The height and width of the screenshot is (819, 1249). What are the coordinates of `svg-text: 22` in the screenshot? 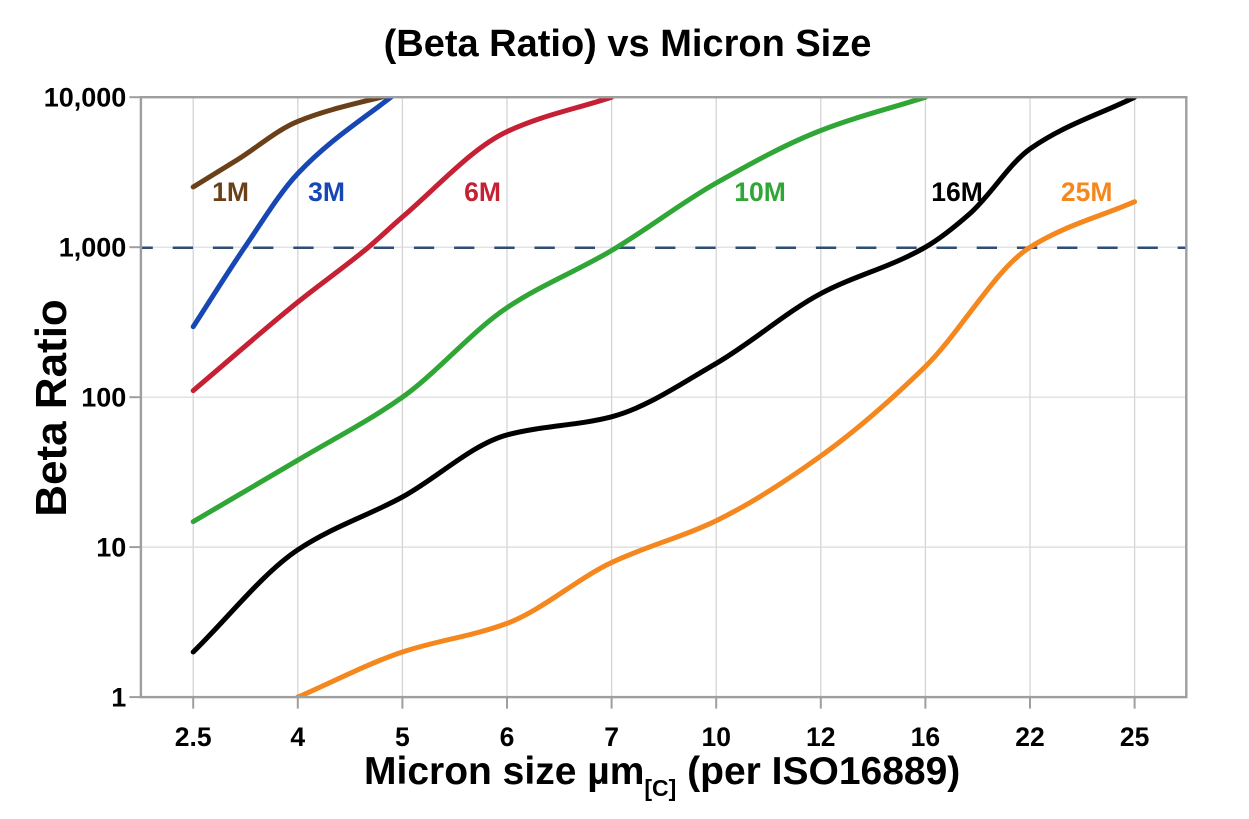 It's located at (1029, 737).